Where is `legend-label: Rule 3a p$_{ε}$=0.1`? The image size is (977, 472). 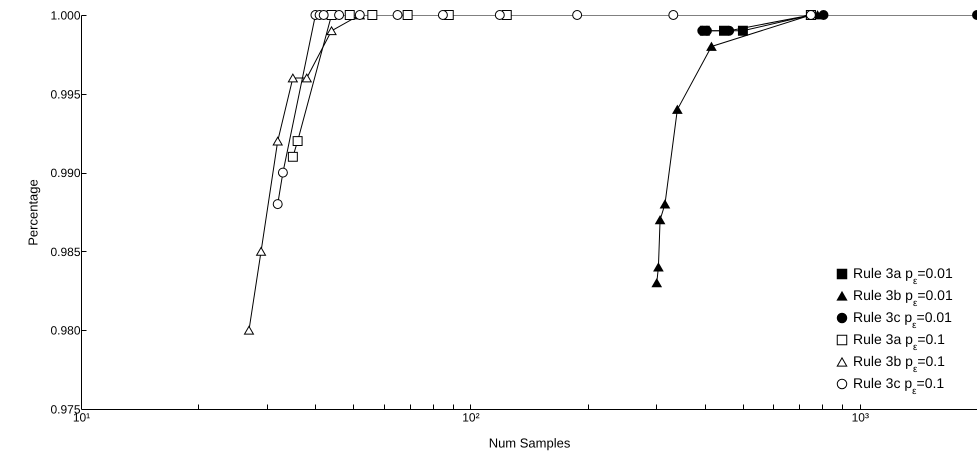 legend-label: Rule 3a p$_{ε}$=0.1 is located at coordinates (899, 341).